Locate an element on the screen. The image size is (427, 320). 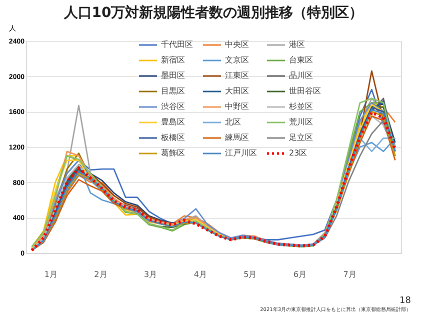
legend-label: 台東区 is located at coordinates (301, 60).